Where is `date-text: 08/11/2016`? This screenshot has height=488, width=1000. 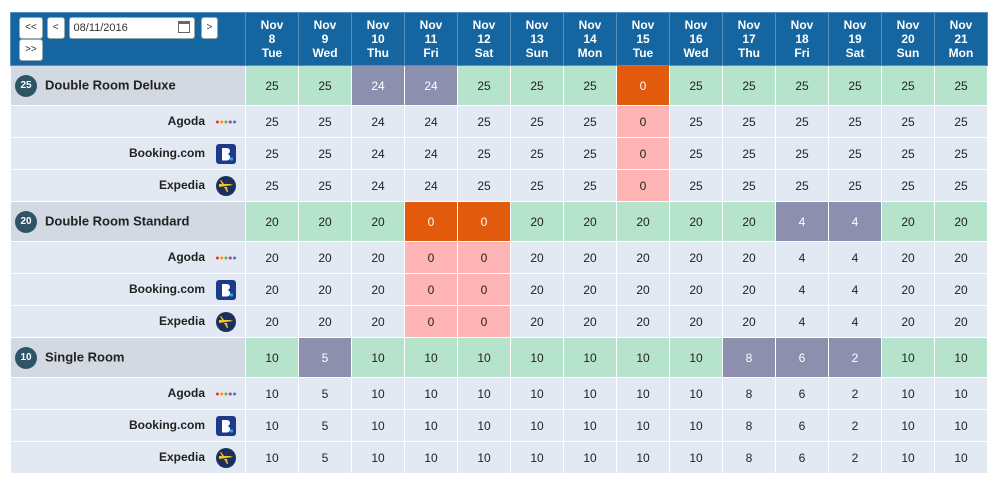
date-text: 08/11/2016 is located at coordinates (100, 28).